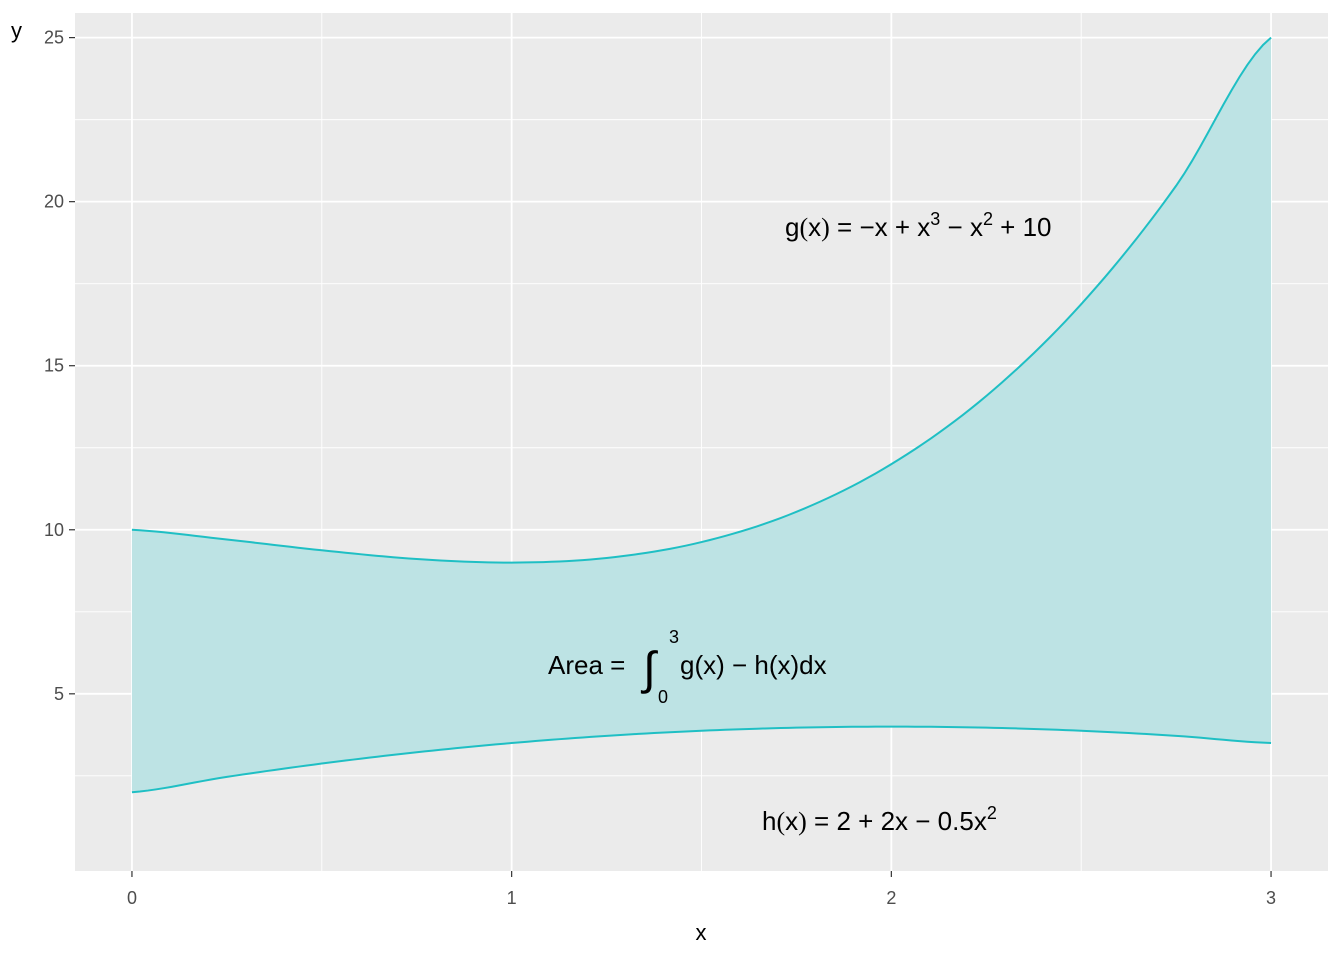 This screenshot has width=1344, height=960. What do you see at coordinates (132, 898) in the screenshot?
I see `x-tick-label: 0` at bounding box center [132, 898].